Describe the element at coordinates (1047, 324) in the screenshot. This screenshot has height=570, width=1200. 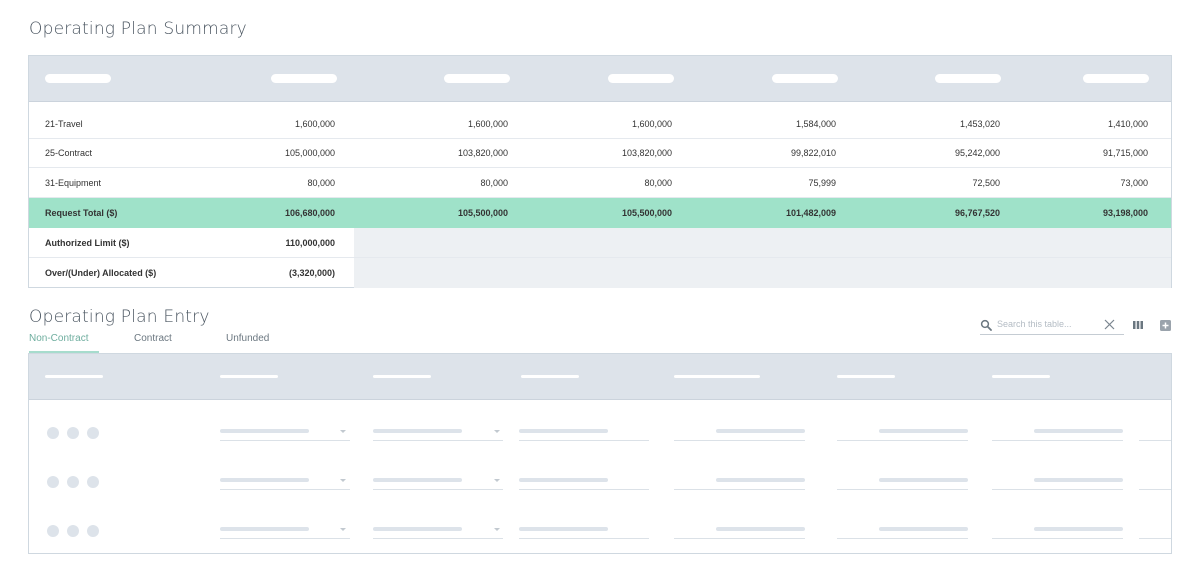
I see `search-input` at that location.